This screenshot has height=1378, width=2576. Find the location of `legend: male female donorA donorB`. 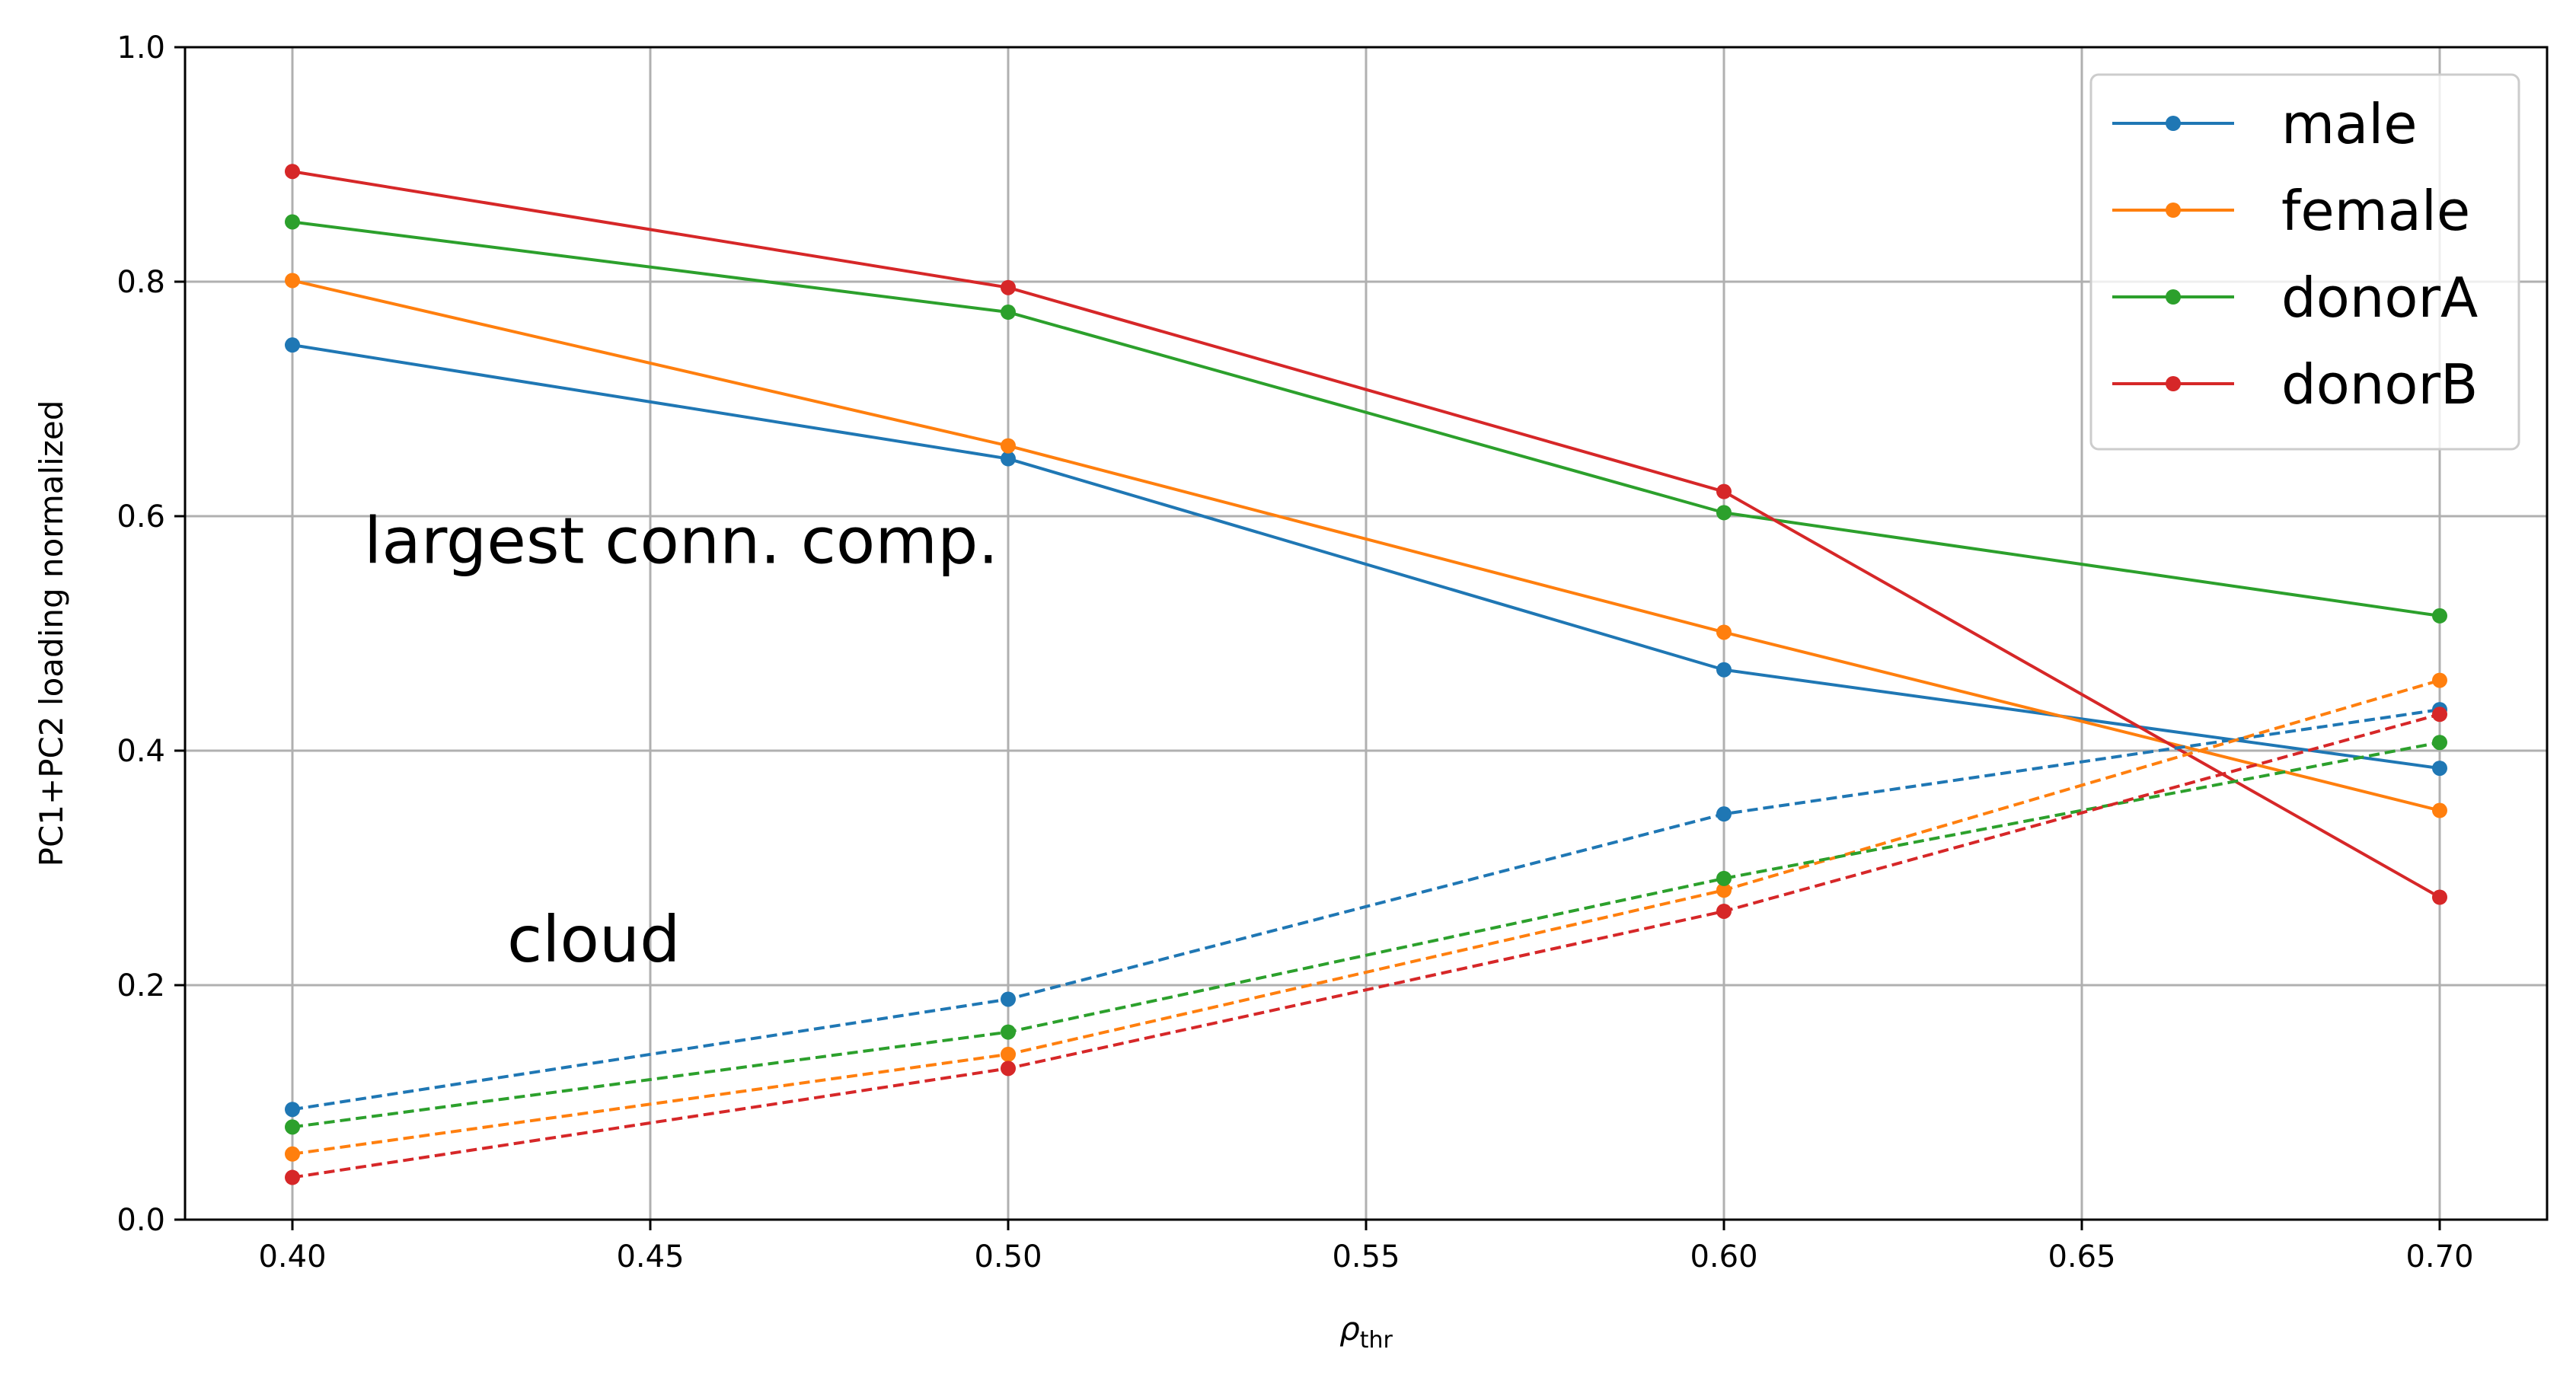

legend: male female donorA donorB is located at coordinates (2304, 262).